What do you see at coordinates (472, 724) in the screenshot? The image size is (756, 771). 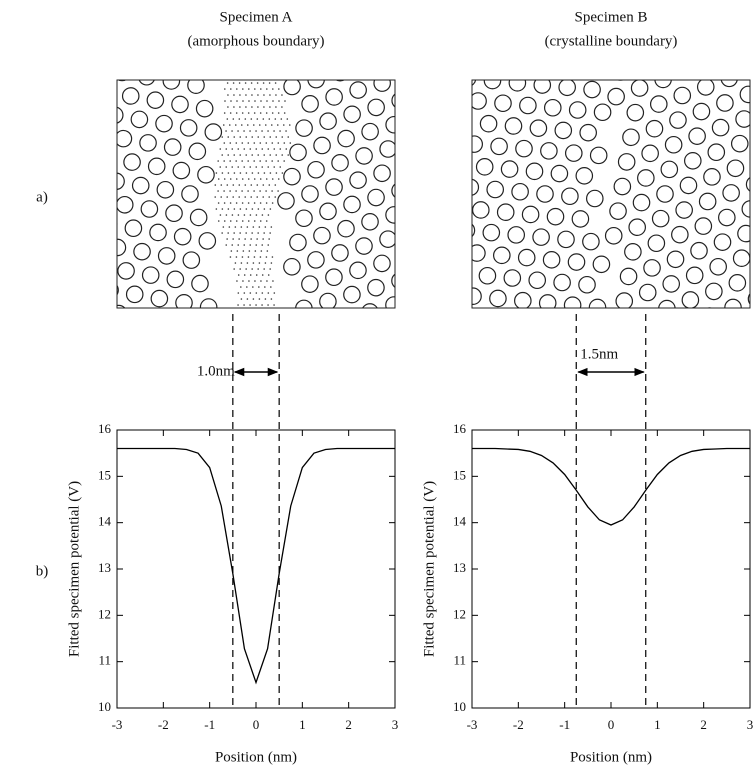 I see `x-tick-label: -3` at bounding box center [472, 724].